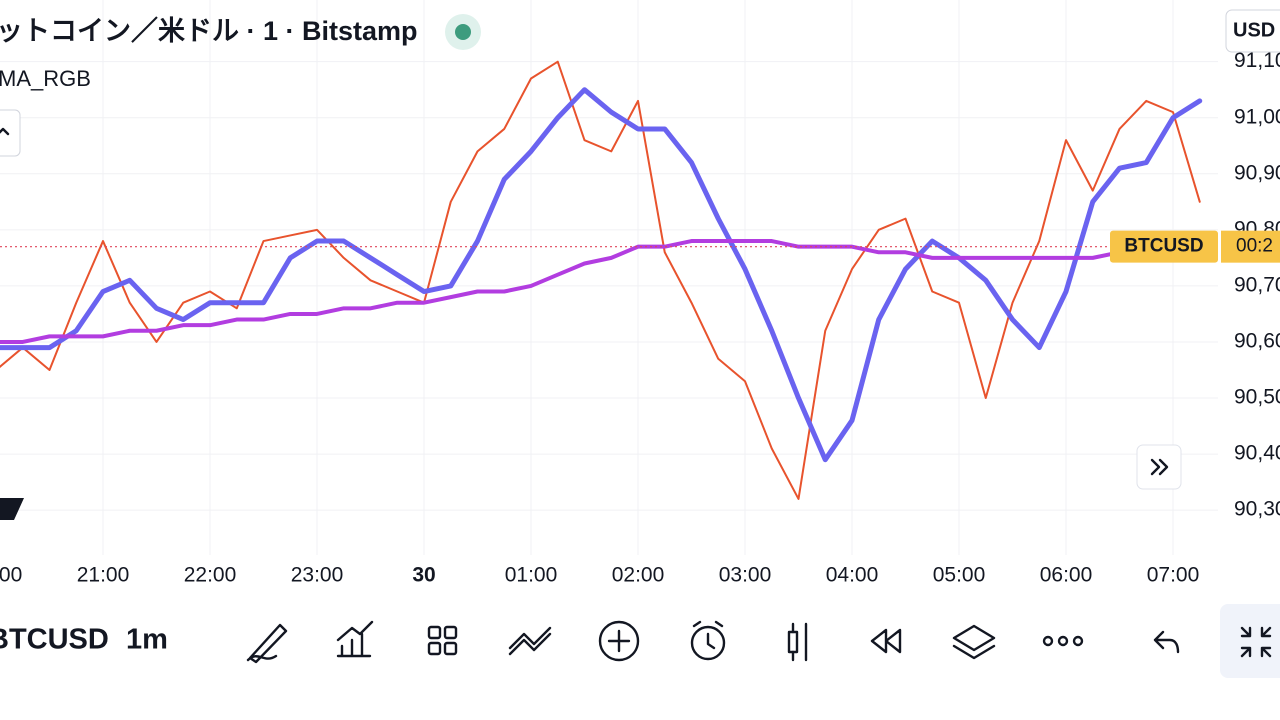  I want to click on indicator-label: MA_RGB, so click(45, 78).